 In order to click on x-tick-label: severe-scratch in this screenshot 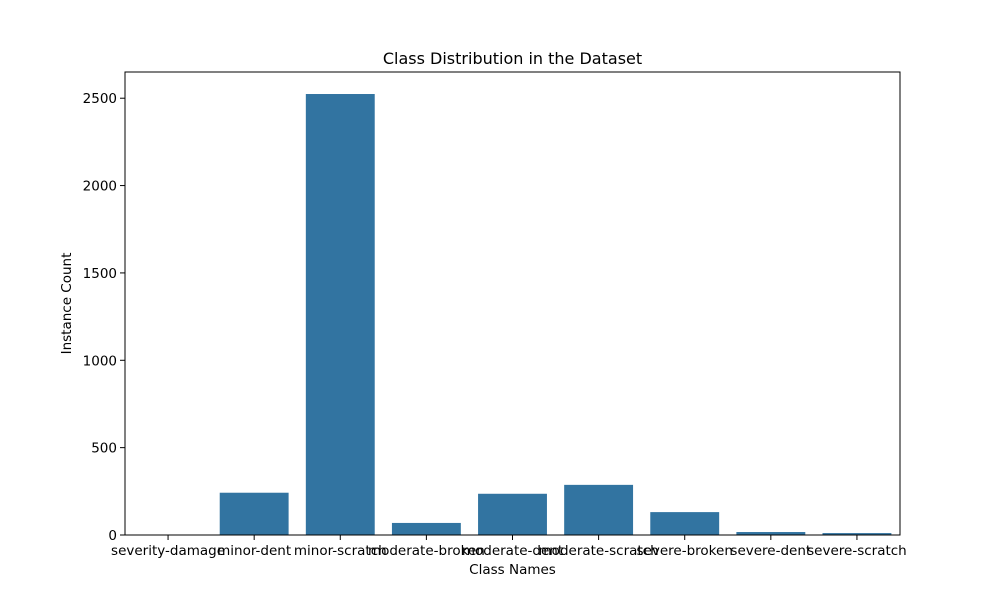, I will do `click(857, 551)`.